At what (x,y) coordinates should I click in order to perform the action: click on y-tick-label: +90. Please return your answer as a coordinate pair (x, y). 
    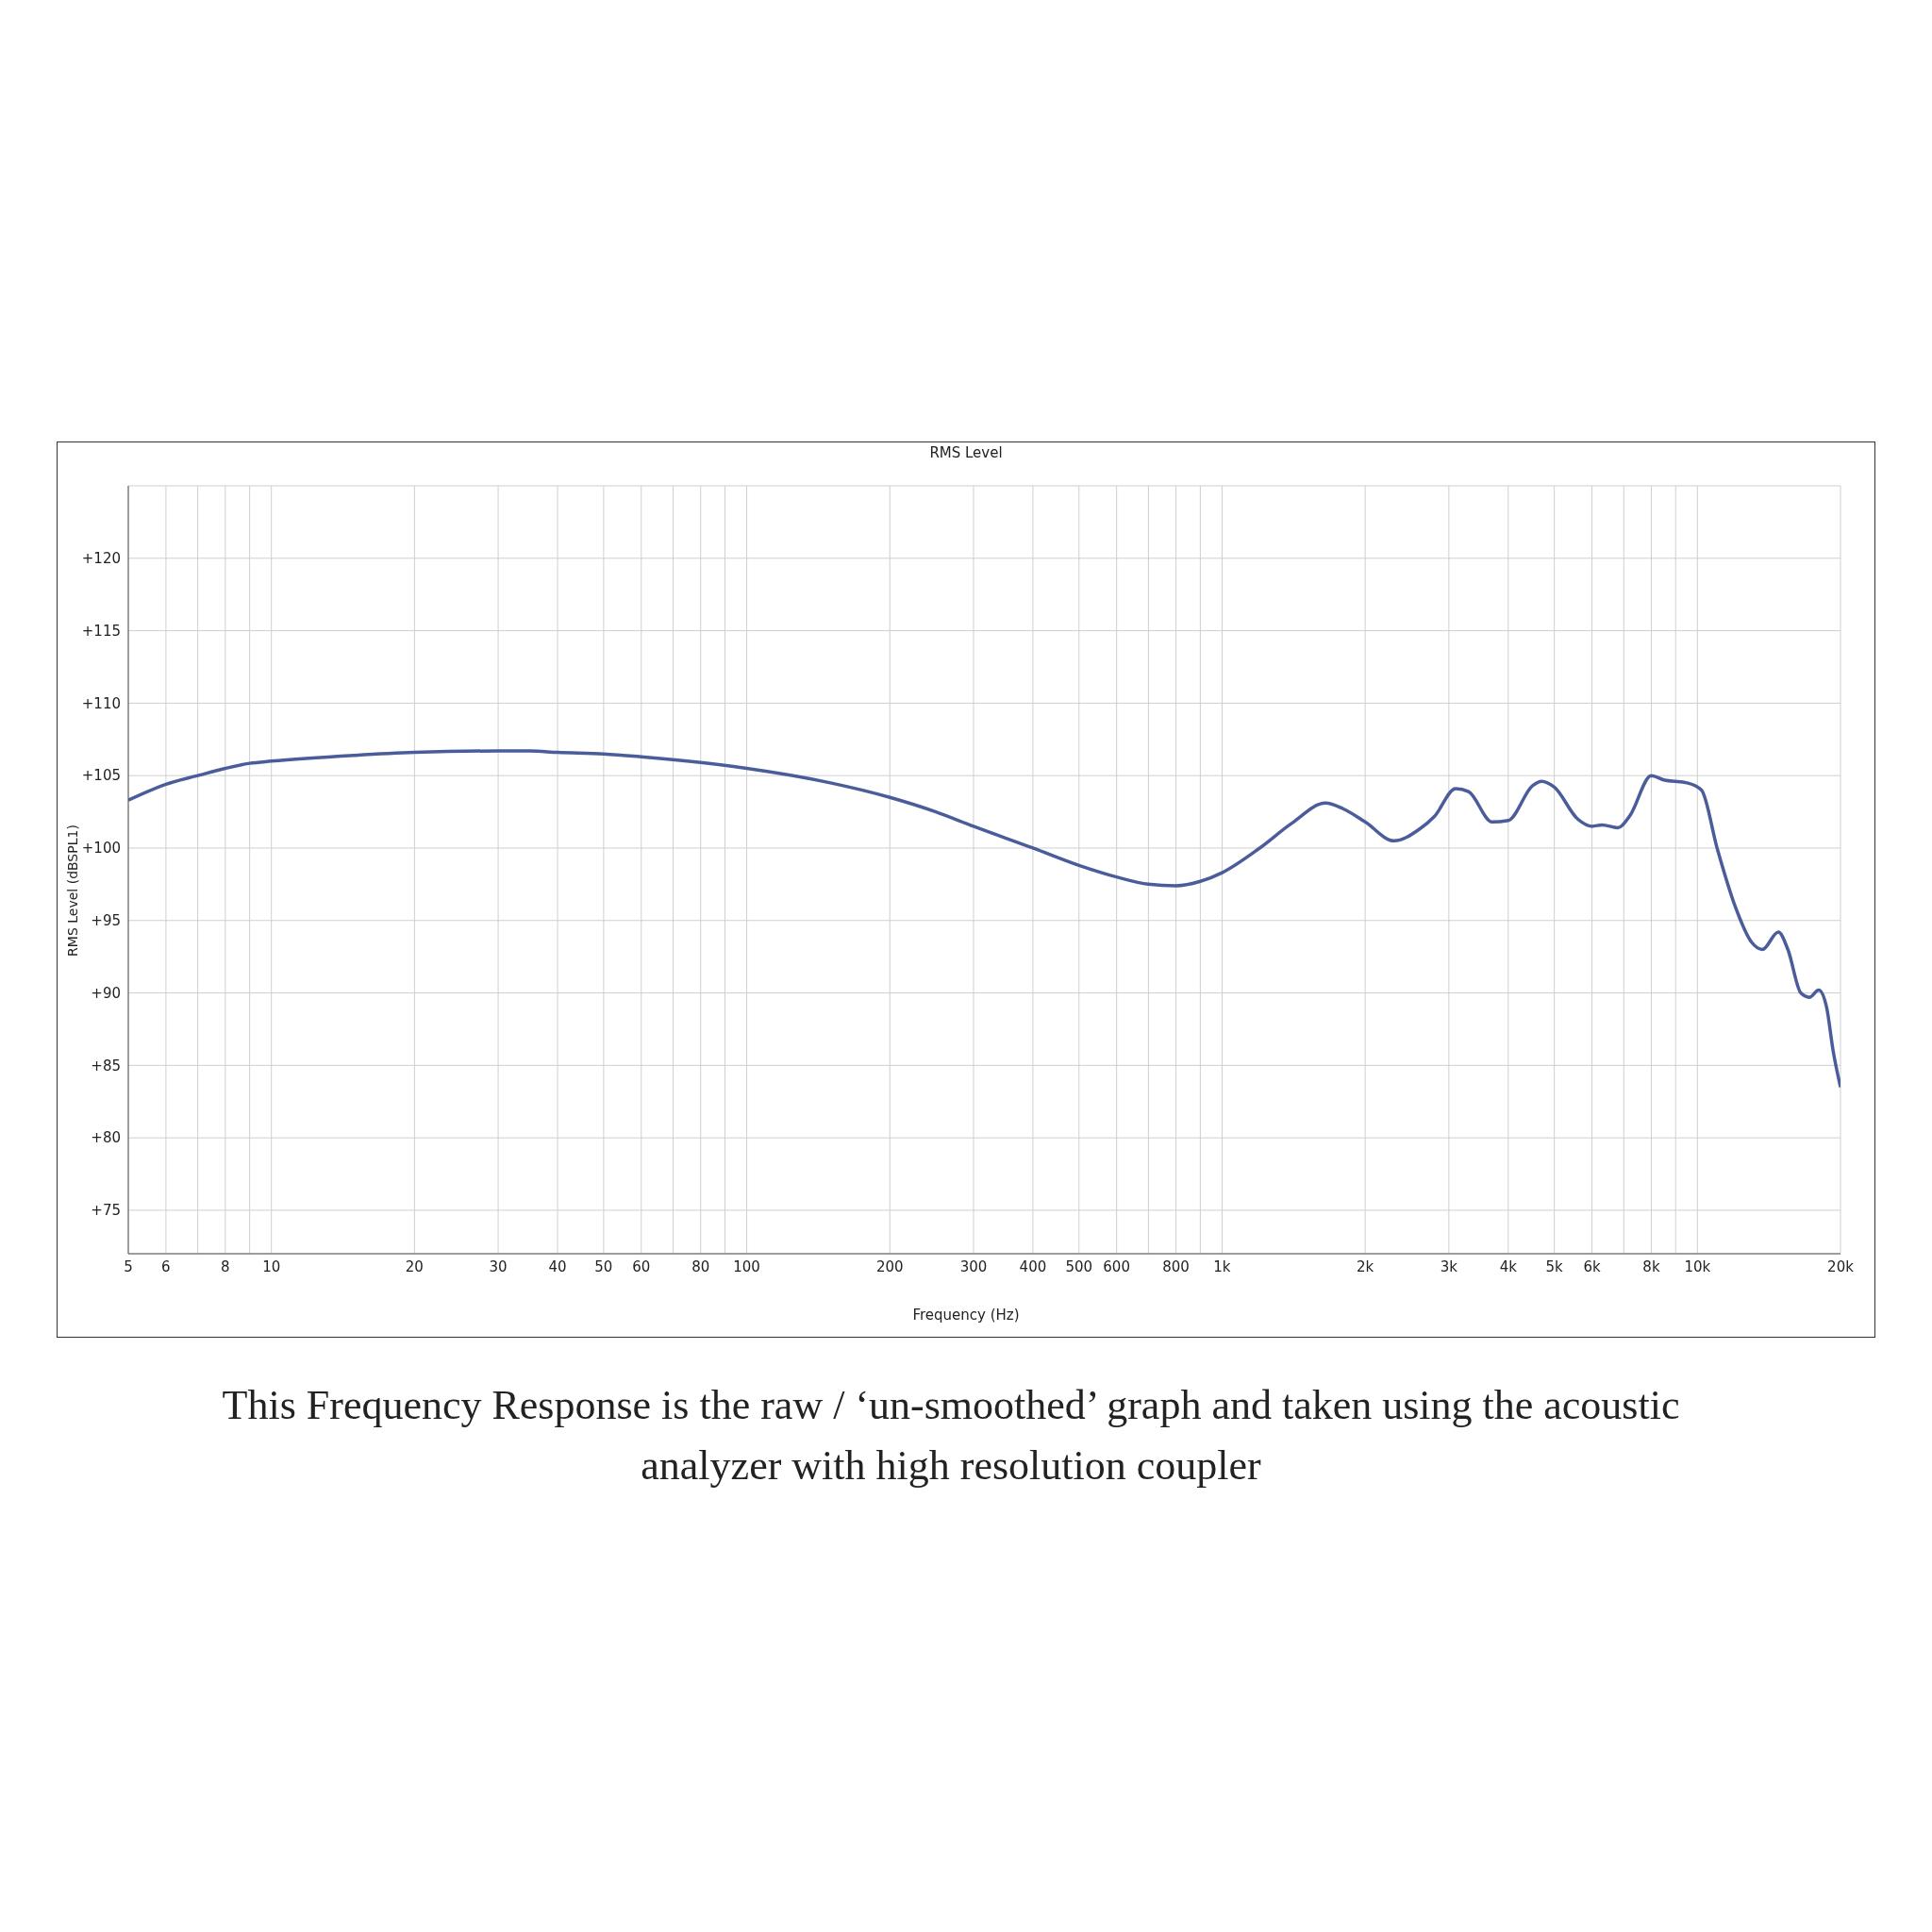
    Looking at the image, I should click on (106, 993).